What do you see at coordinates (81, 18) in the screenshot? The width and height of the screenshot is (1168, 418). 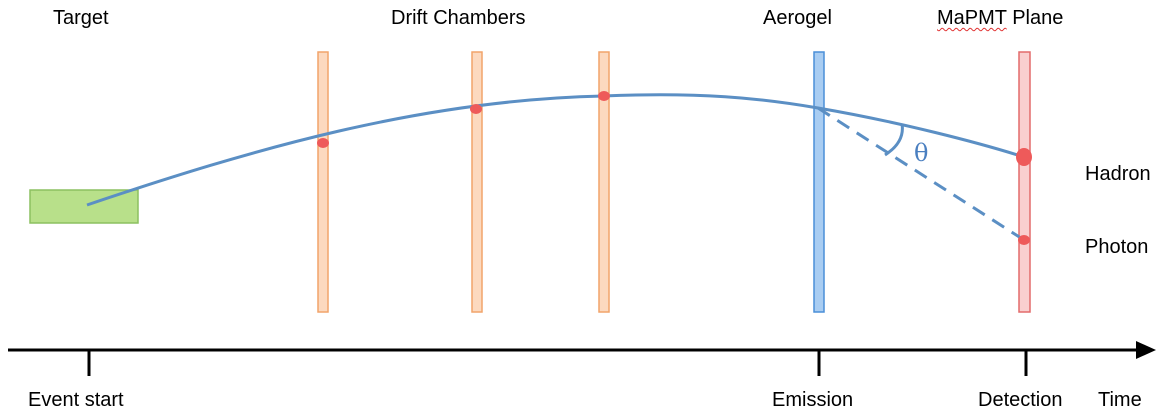 I see `label-target: Target` at bounding box center [81, 18].